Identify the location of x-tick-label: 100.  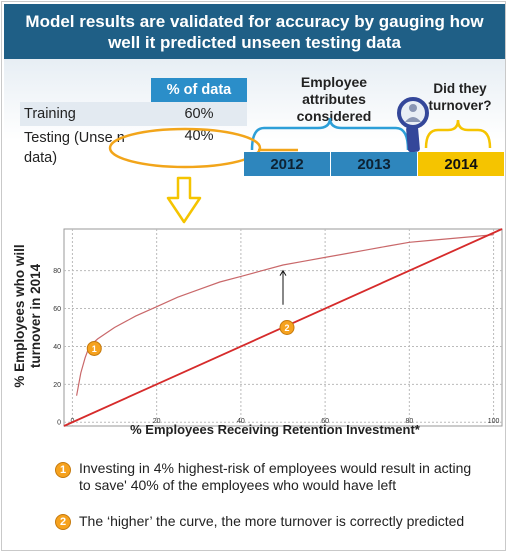
(494, 421).